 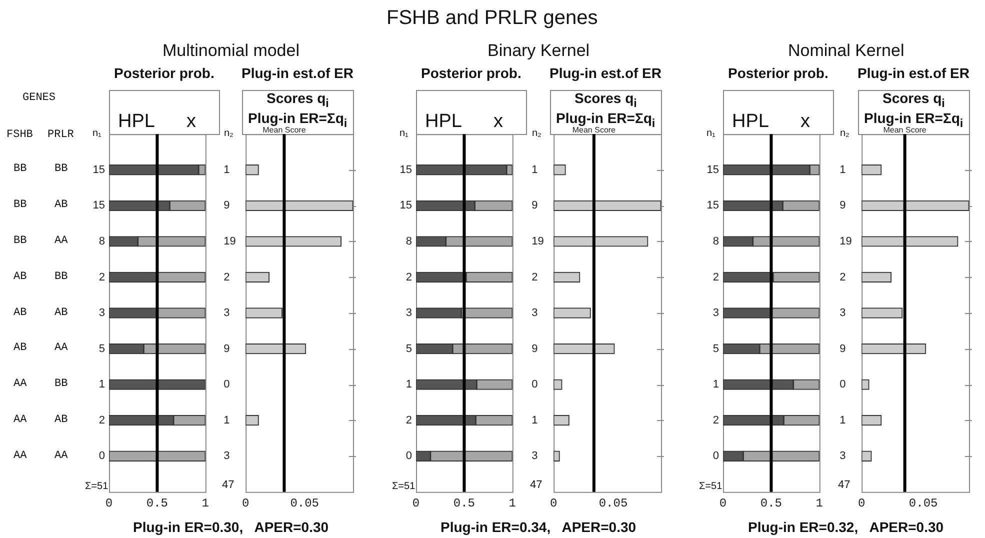 What do you see at coordinates (231, 50) in the screenshot?
I see `chart-title: Multinomial model` at bounding box center [231, 50].